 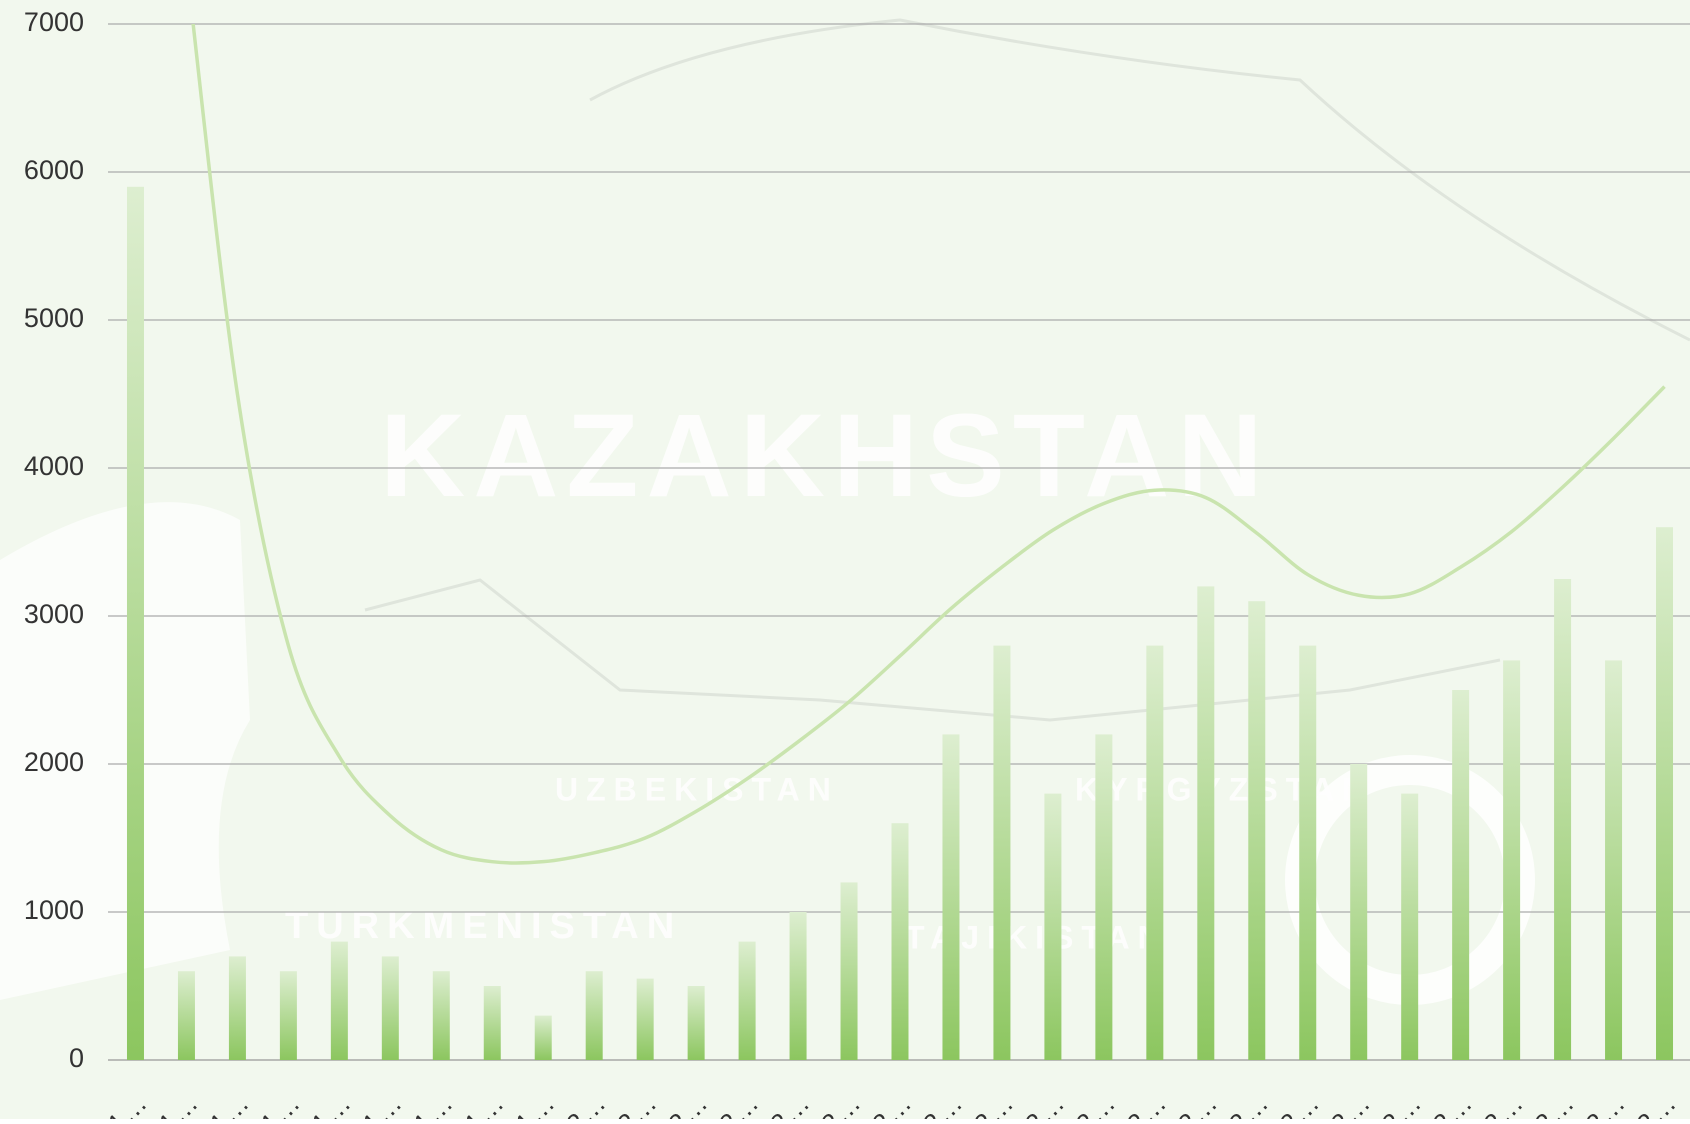 What do you see at coordinates (54, 762) in the screenshot?
I see `y-tick-label: 2000` at bounding box center [54, 762].